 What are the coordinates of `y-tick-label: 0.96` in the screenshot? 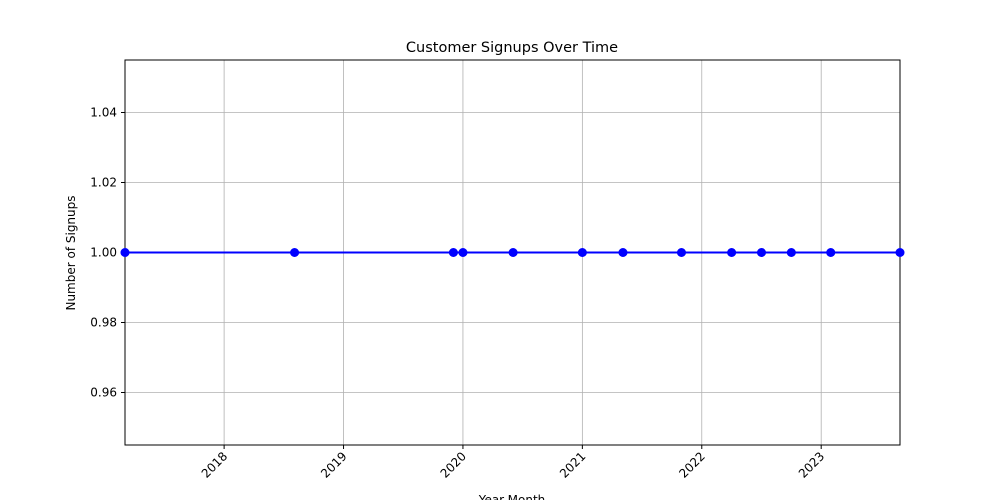 It's located at (103, 393).